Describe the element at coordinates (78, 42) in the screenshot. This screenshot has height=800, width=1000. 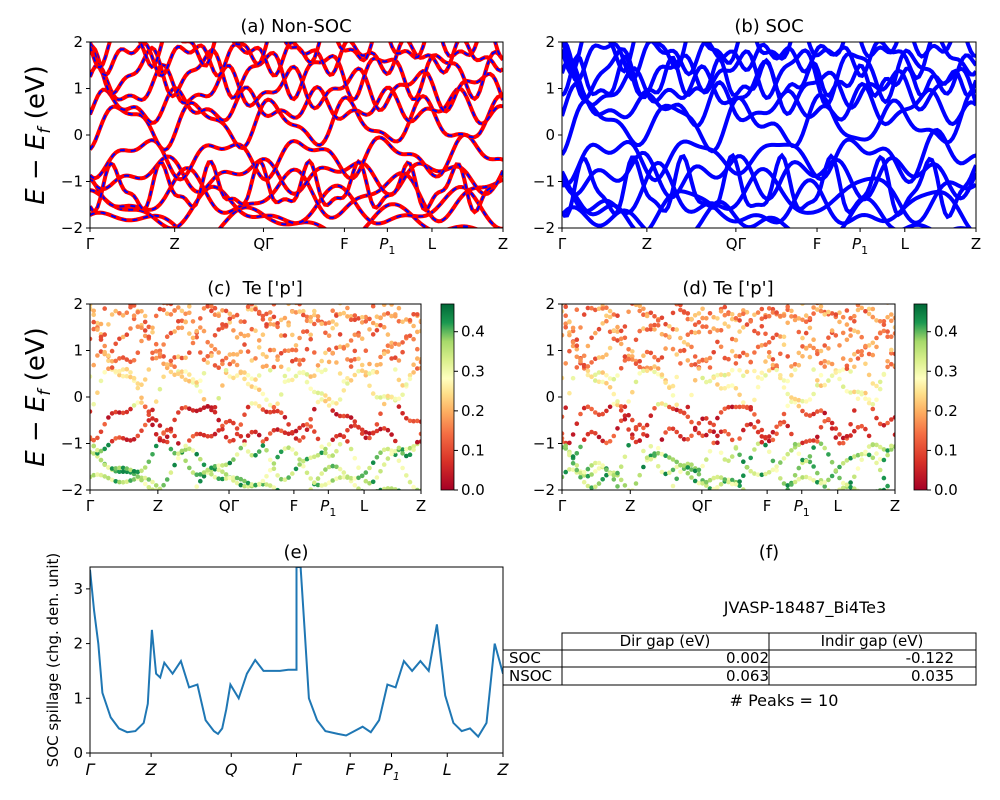
I see `ytick-label: 2` at that location.